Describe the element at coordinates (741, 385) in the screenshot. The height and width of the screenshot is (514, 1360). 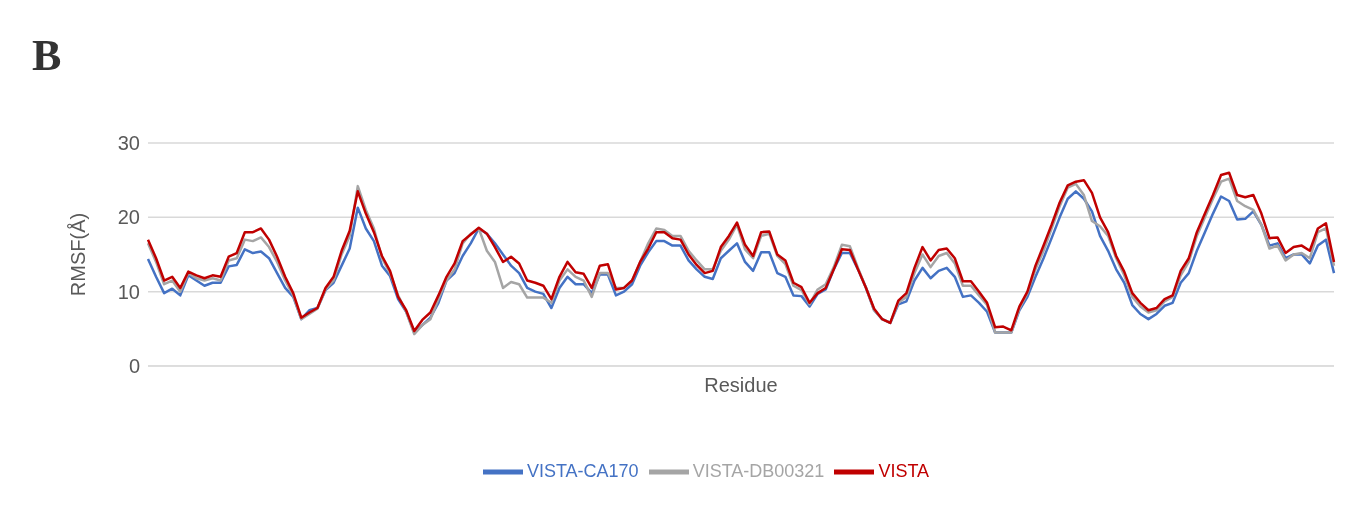
I see `x-axis-title: Residue` at that location.